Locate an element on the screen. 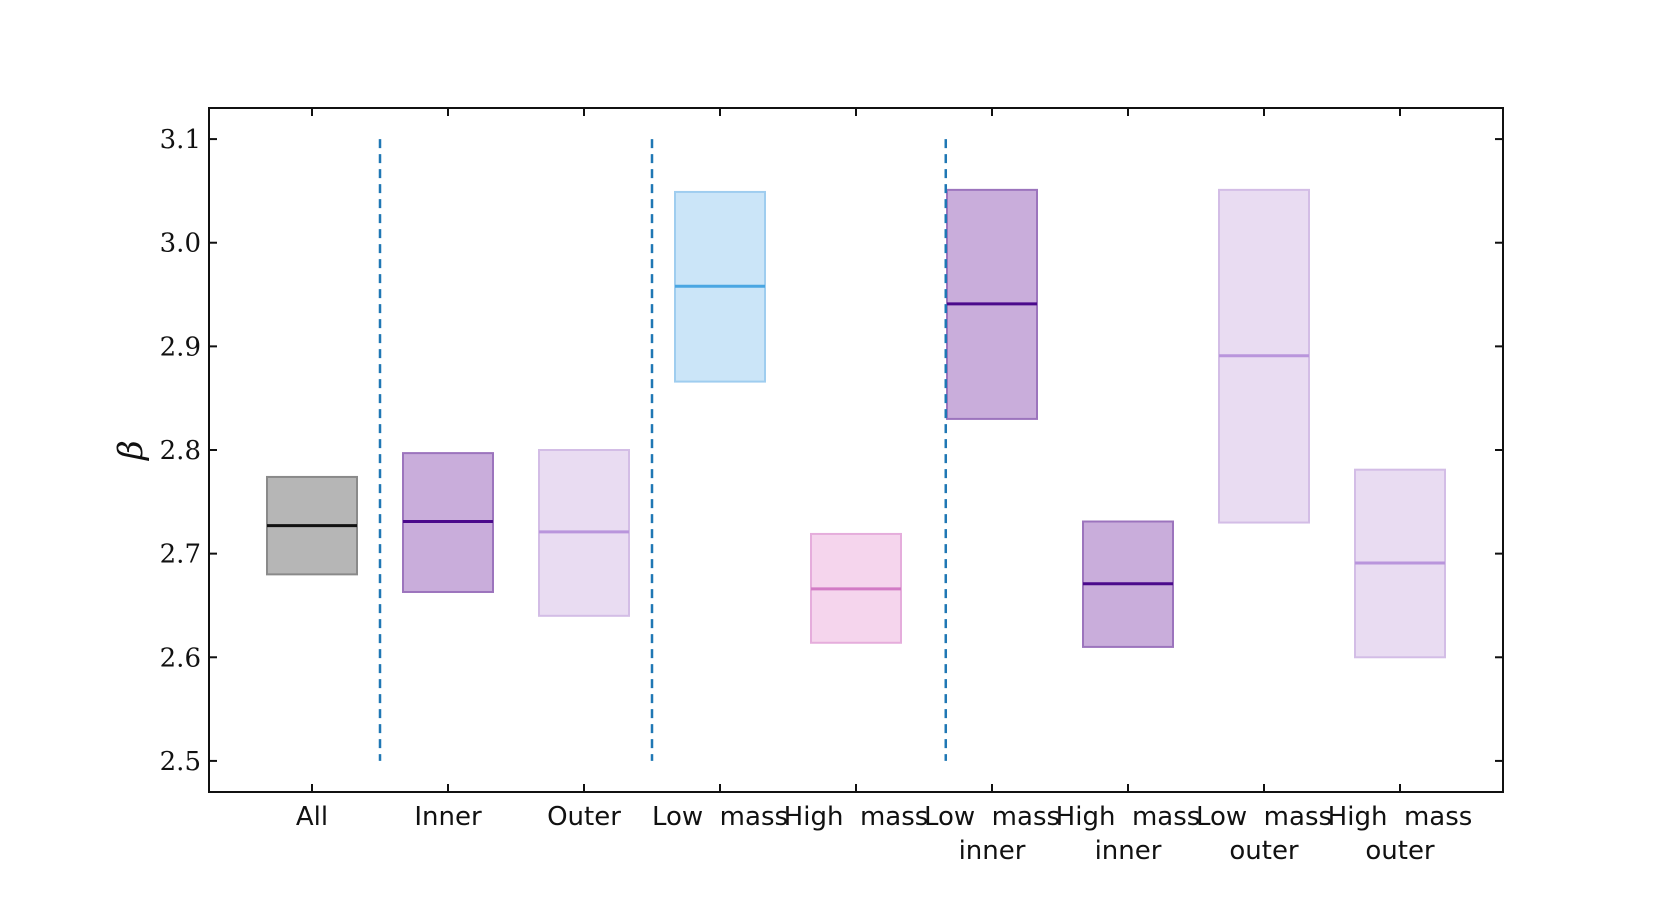  x-tick-label-line: All is located at coordinates (312, 817).